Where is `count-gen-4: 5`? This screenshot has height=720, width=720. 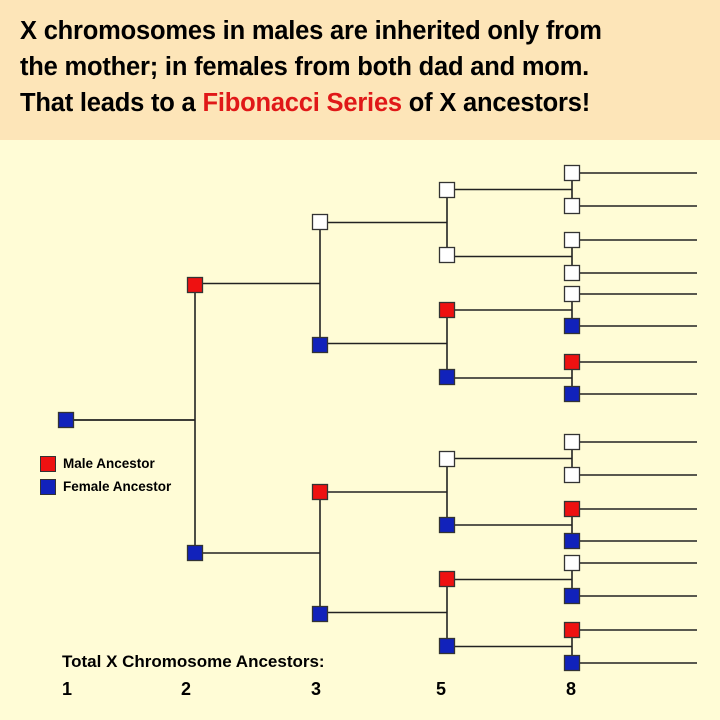 count-gen-4: 5 is located at coordinates (441, 689).